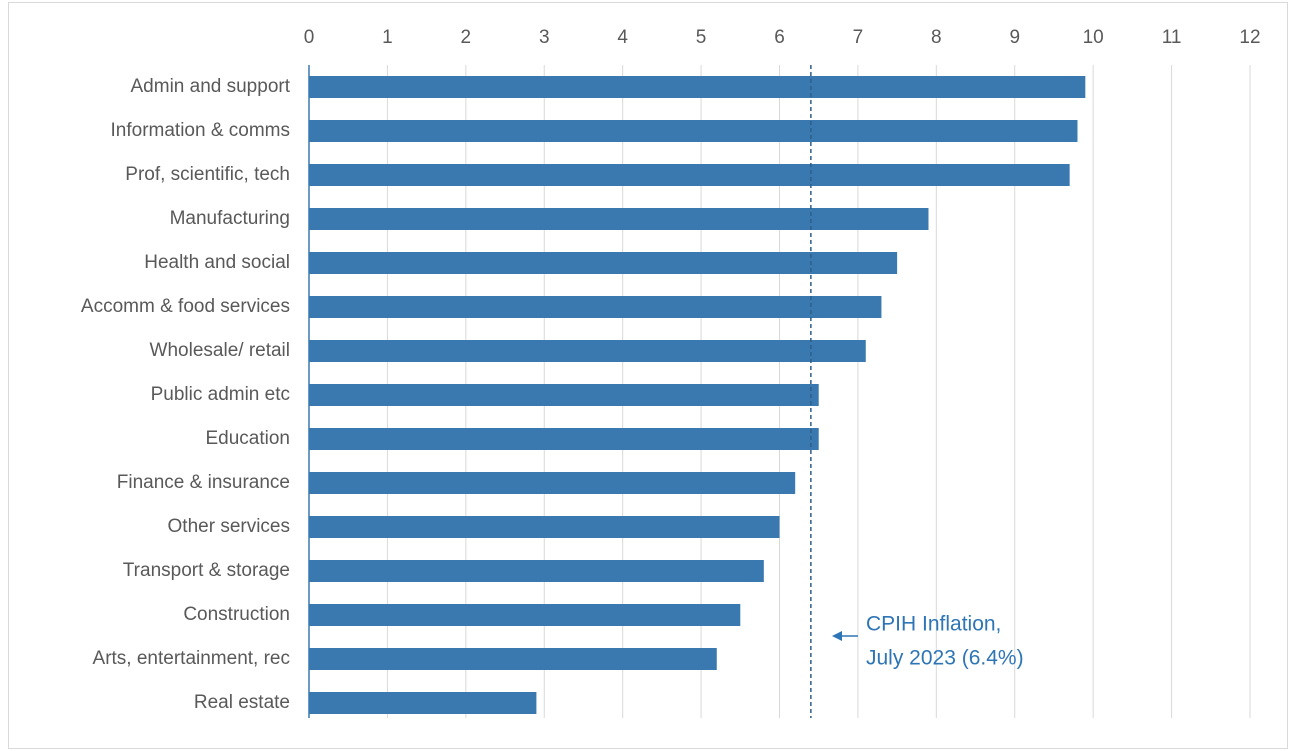  Describe the element at coordinates (1014, 37) in the screenshot. I see `x-tick-label: 9` at that location.